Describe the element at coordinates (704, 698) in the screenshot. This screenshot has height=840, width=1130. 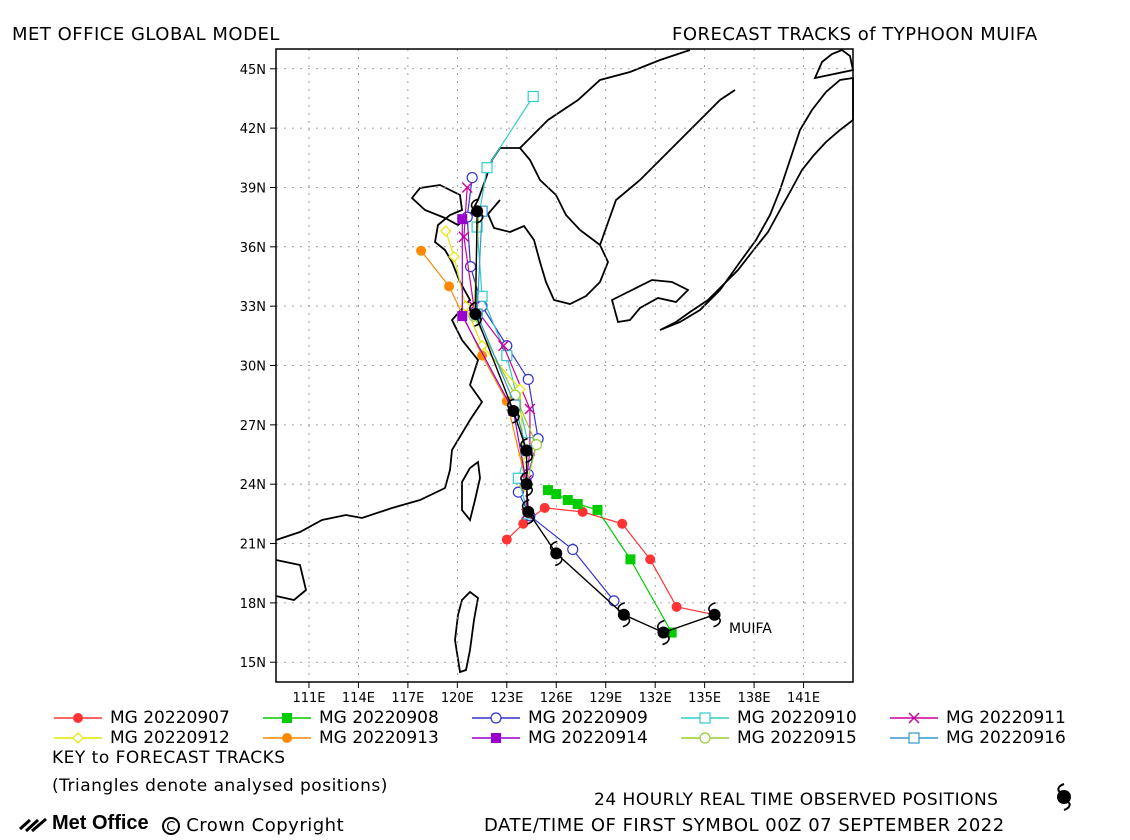
I see `lon-tick-label: 135E` at that location.